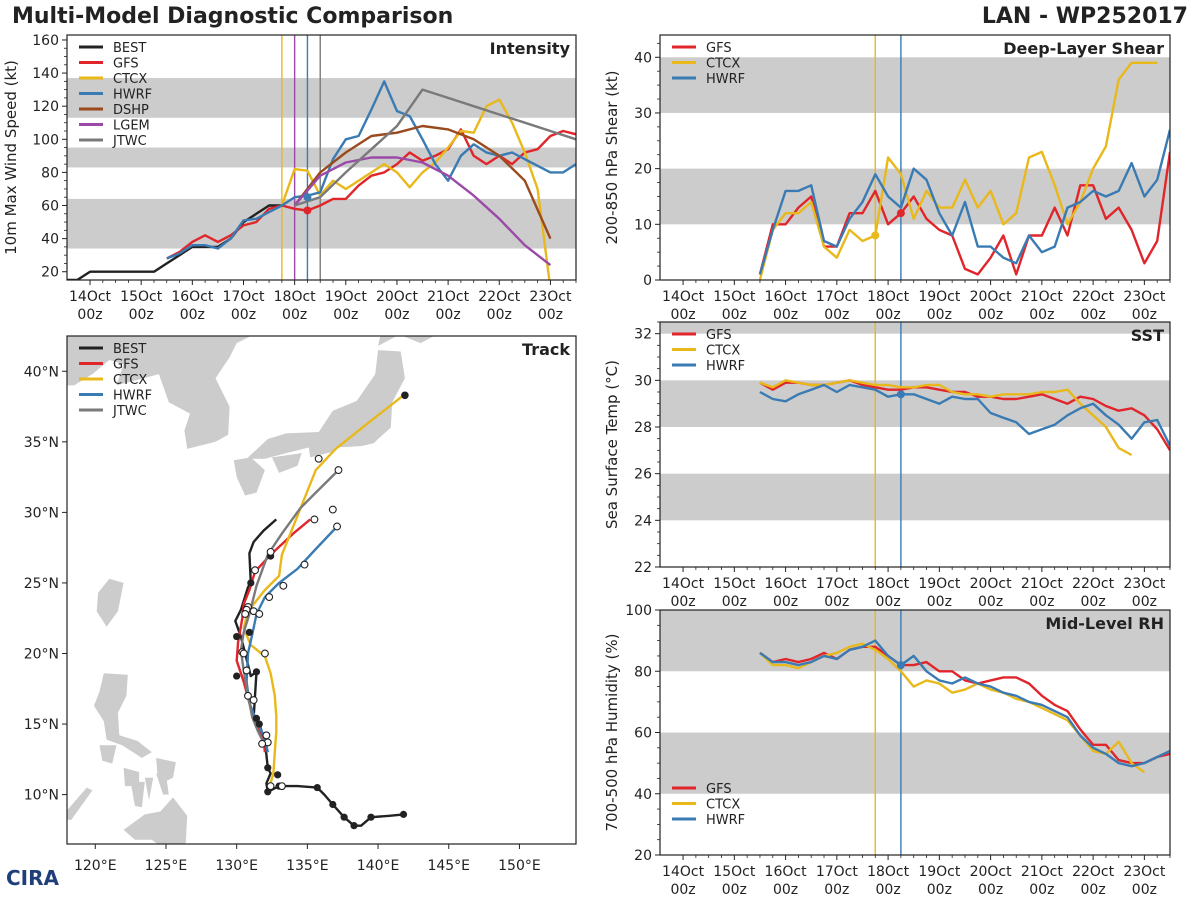  What do you see at coordinates (964, 213) in the screenshot?
I see `shear-series-gfs` at bounding box center [964, 213].